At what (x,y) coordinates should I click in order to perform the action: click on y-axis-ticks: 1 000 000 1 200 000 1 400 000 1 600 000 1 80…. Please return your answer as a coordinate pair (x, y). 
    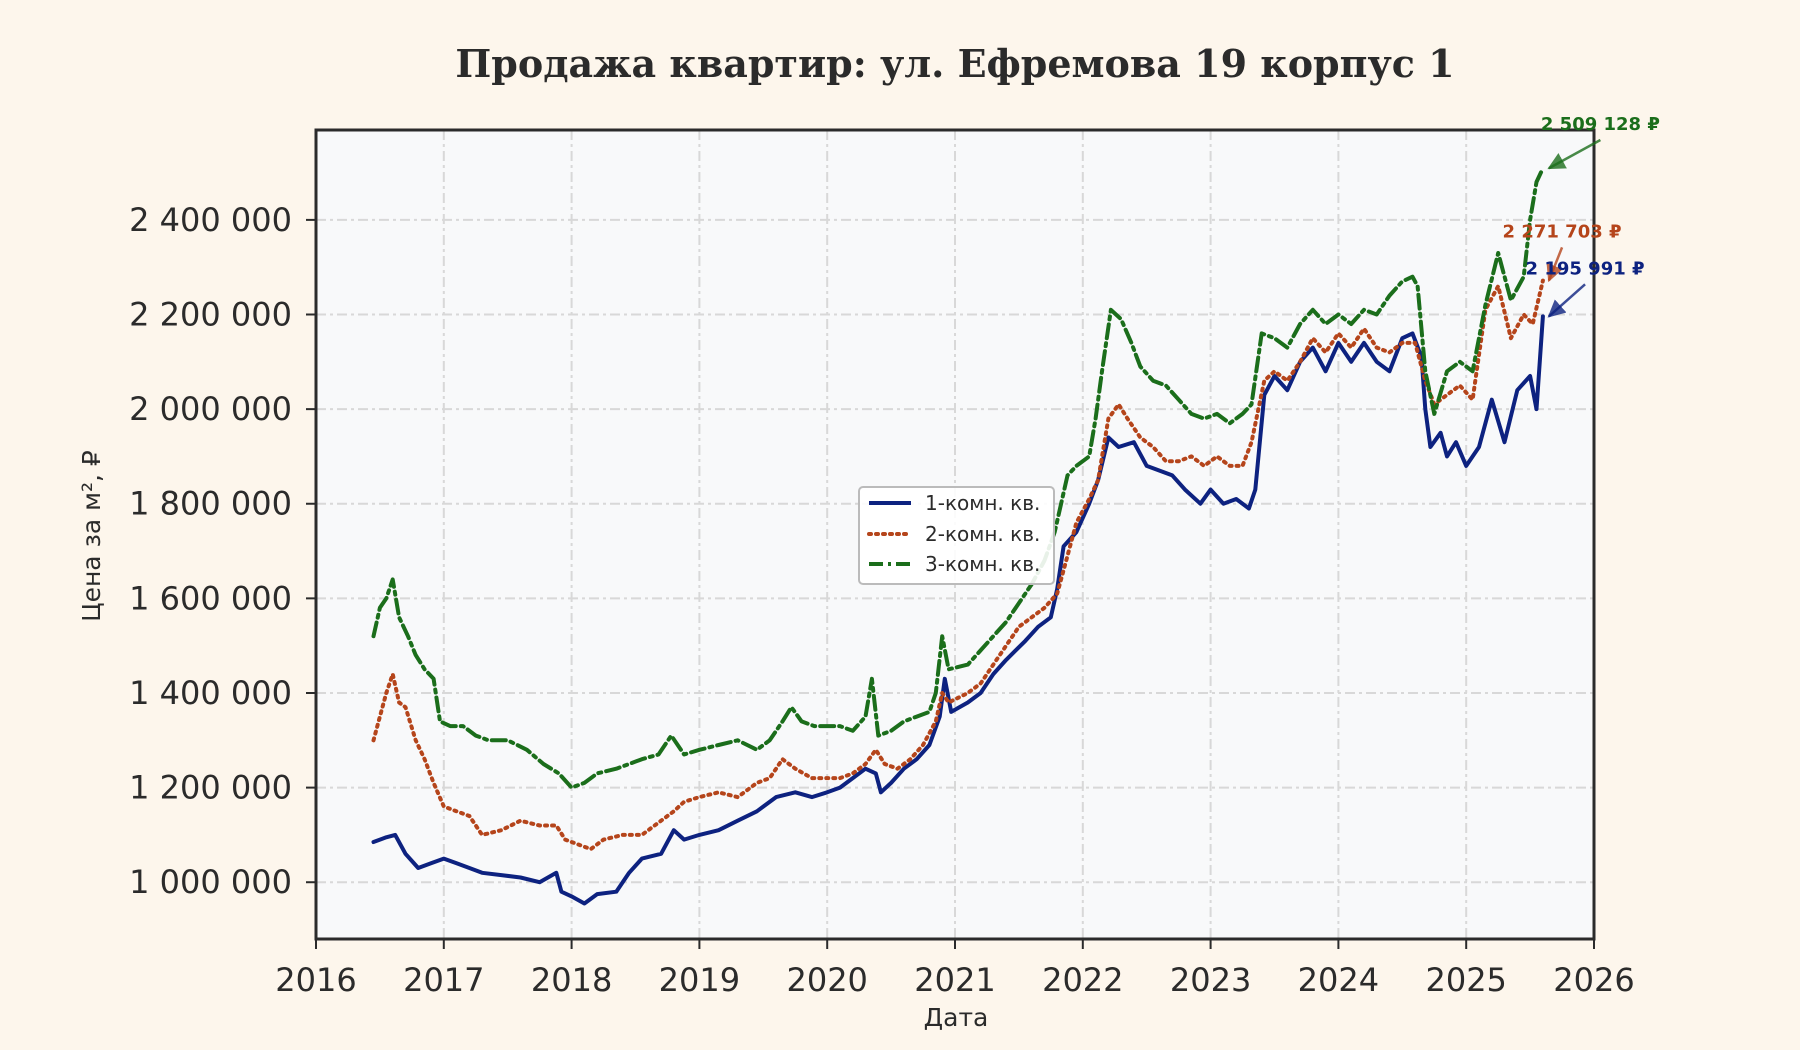
    Looking at the image, I should click on (222, 551).